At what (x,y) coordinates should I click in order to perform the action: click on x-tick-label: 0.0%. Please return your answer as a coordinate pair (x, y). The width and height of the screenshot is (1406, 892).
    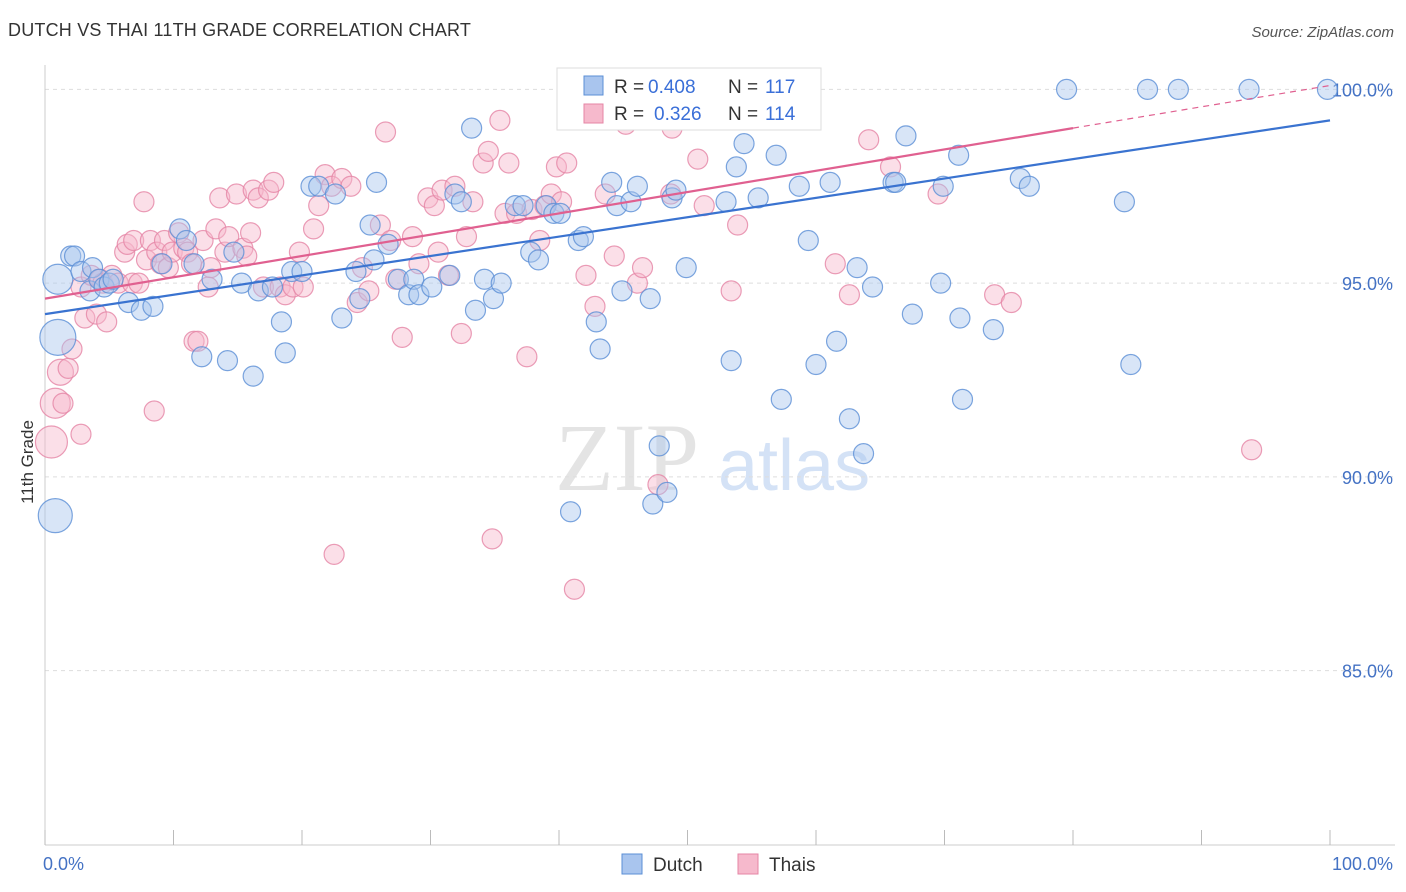
    Looking at the image, I should click on (63, 864).